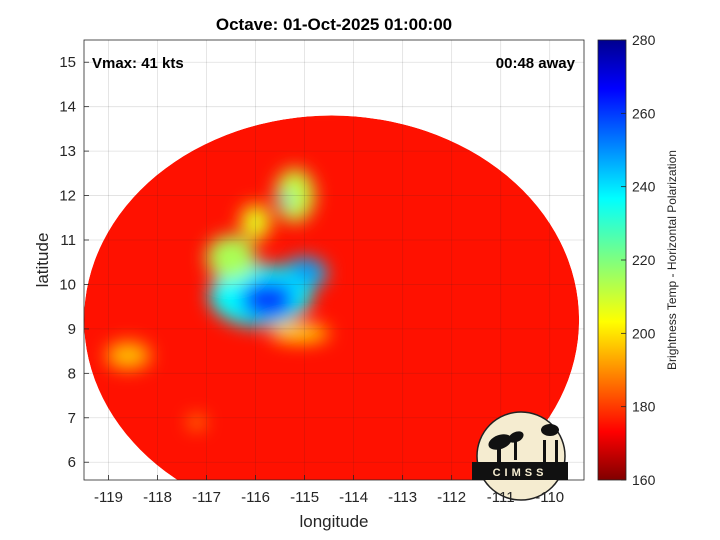  I want to click on y-tick-label: 9, so click(72, 329).